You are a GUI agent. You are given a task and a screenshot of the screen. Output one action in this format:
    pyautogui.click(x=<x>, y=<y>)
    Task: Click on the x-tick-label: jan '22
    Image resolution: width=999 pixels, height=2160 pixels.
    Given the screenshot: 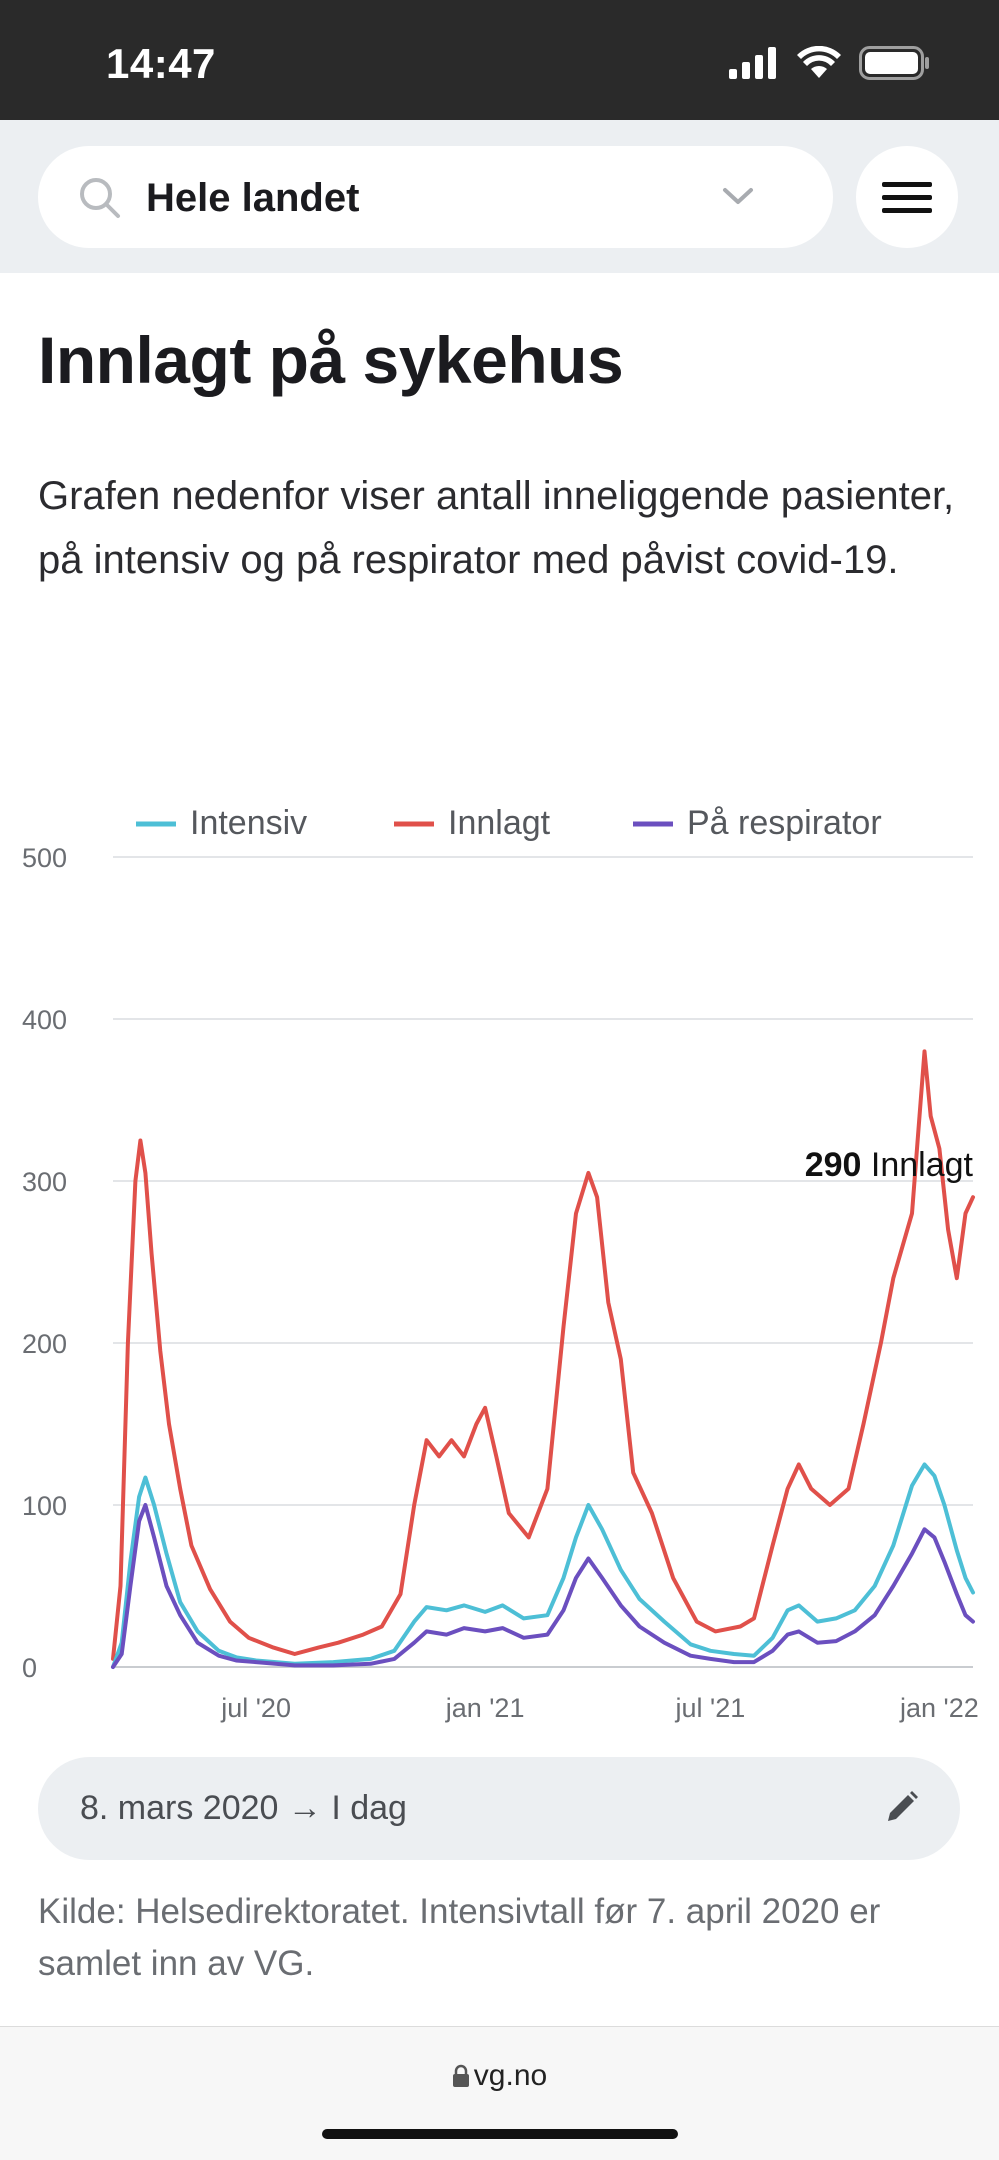 What is the action you would take?
    pyautogui.click(x=939, y=1708)
    